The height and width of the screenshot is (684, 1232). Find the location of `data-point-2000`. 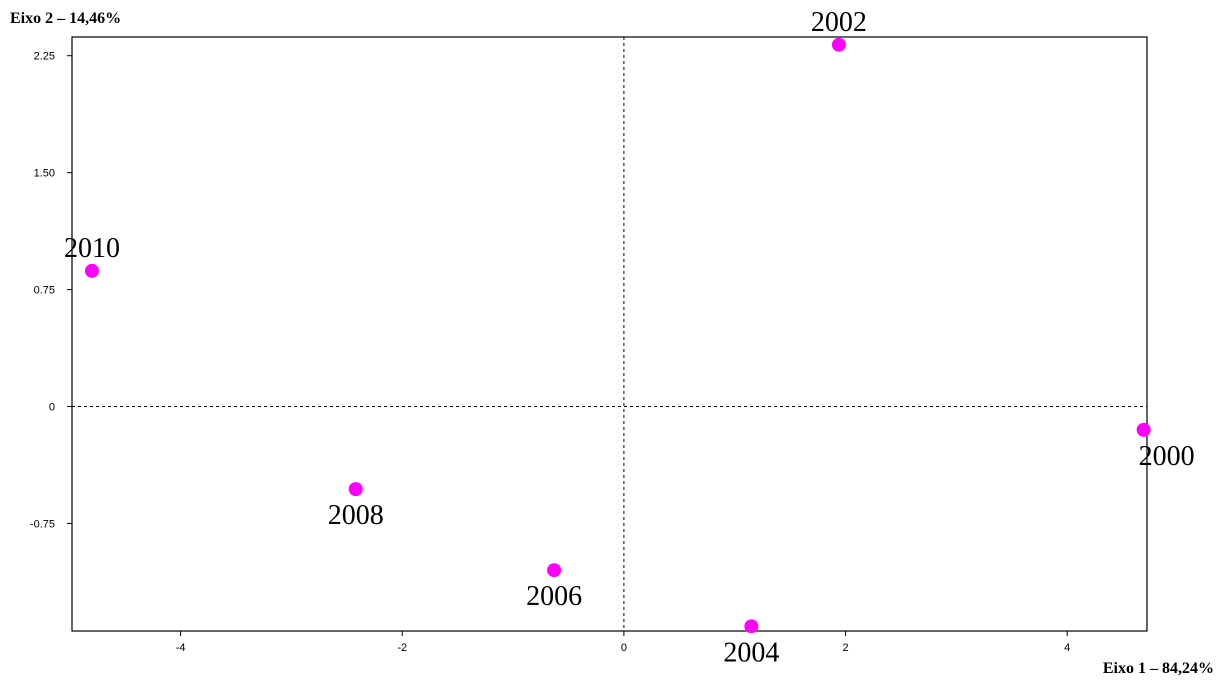

data-point-2000 is located at coordinates (1143, 429).